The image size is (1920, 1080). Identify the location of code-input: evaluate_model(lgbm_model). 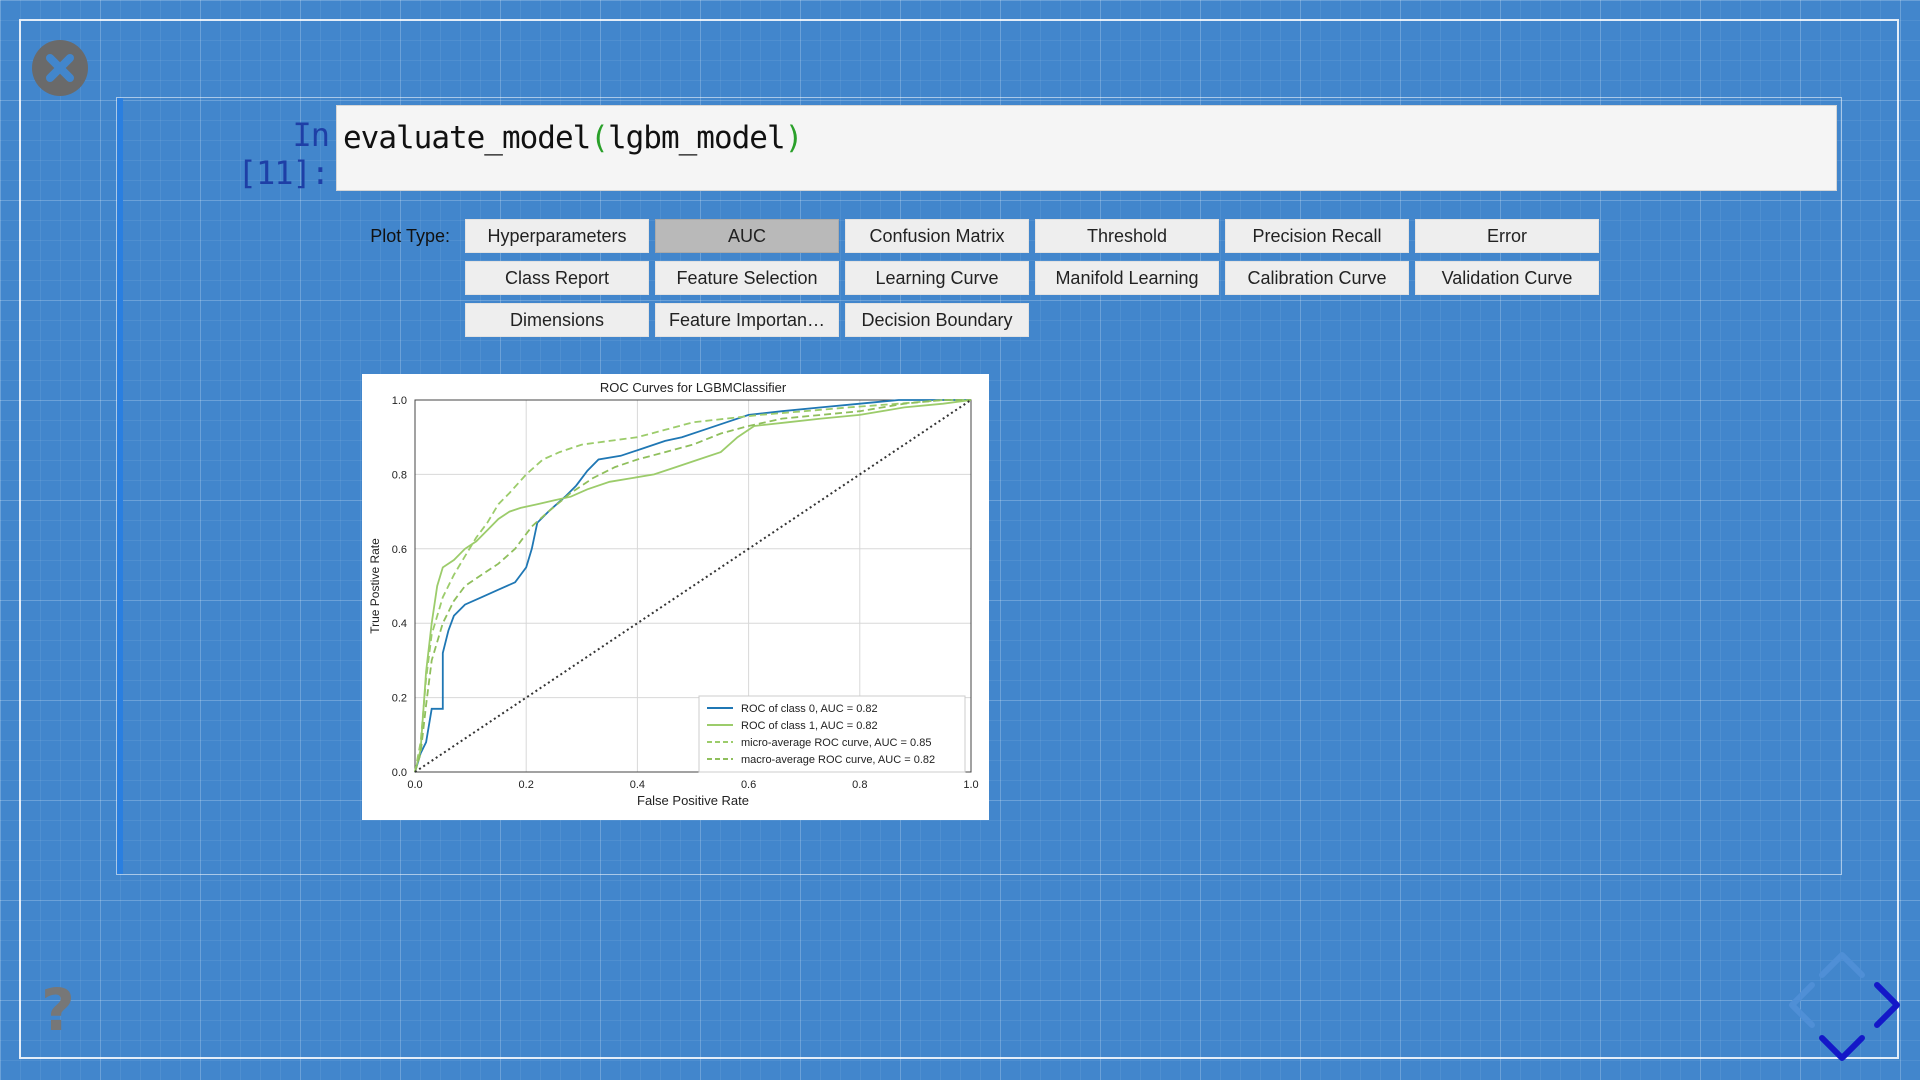
(1086, 148).